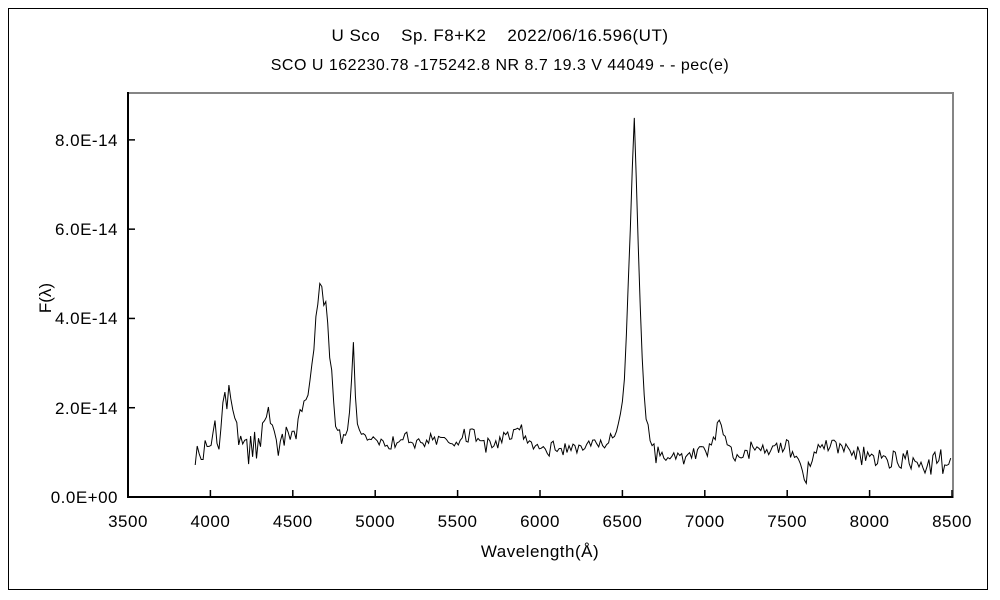  What do you see at coordinates (84, 497) in the screenshot?
I see `y-tick-label: 0.0E+00` at bounding box center [84, 497].